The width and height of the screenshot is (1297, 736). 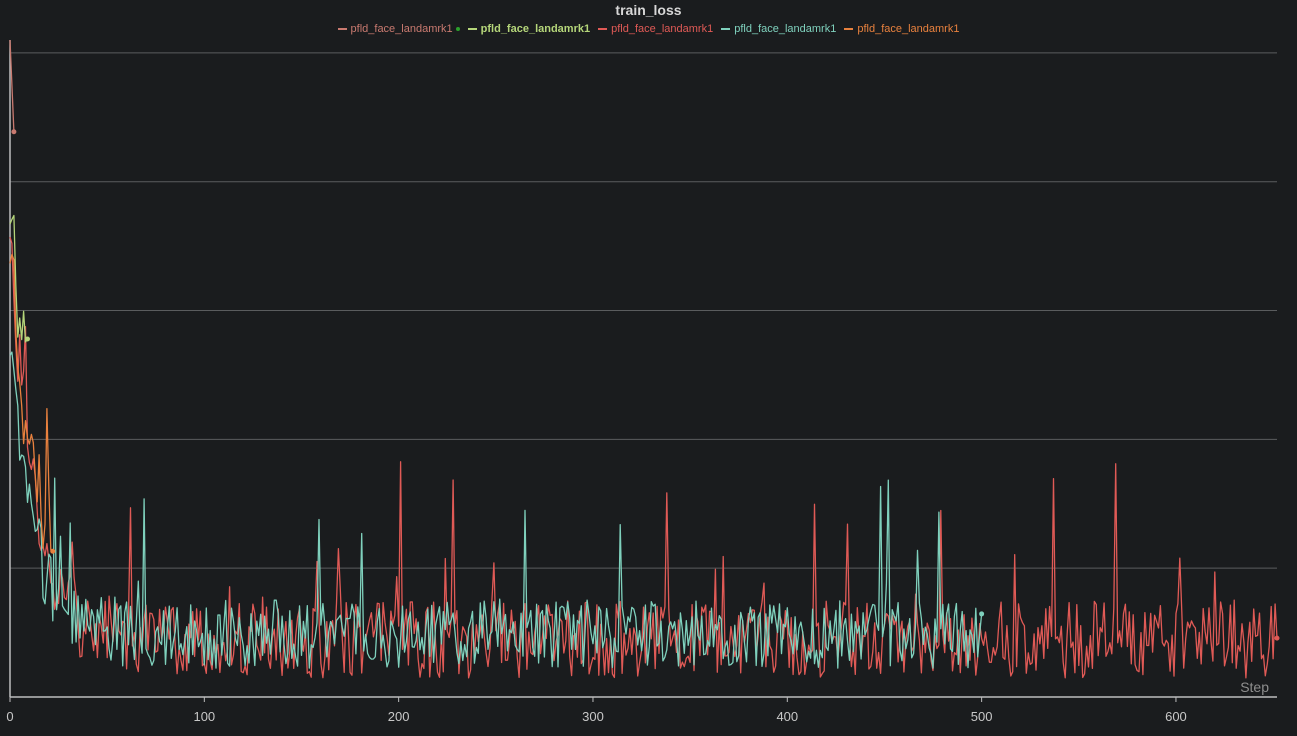 What do you see at coordinates (457, 29) in the screenshot?
I see `legend-marker-dot` at bounding box center [457, 29].